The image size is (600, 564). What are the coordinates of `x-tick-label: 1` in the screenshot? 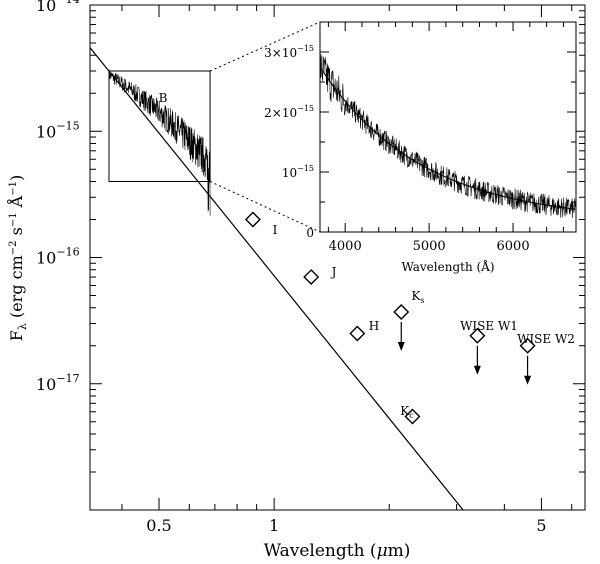 It's located at (274, 525).